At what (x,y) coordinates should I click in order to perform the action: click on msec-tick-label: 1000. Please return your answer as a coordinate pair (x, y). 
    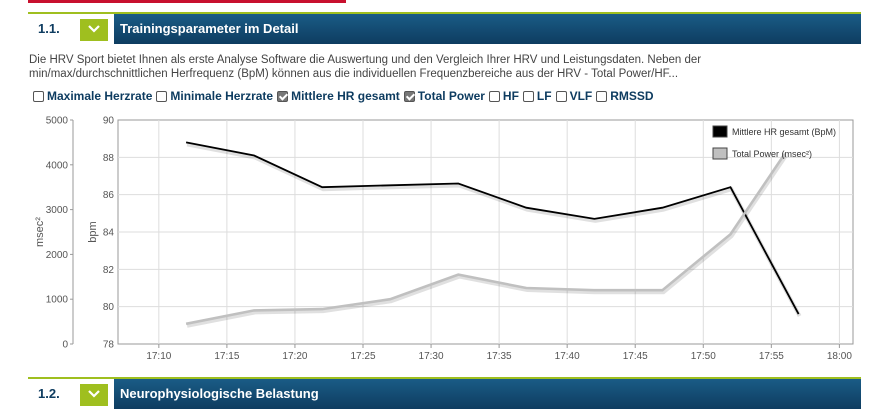
    Looking at the image, I should click on (57, 300).